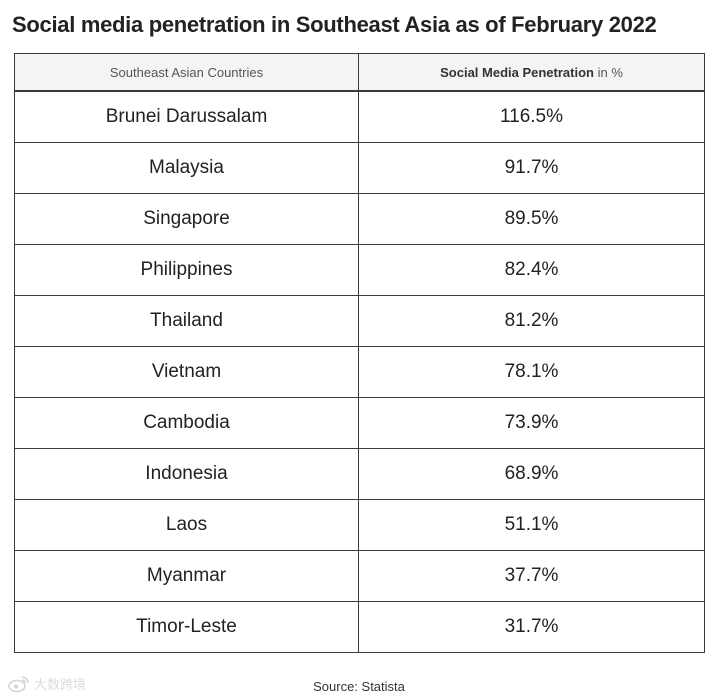 The height and width of the screenshot is (699, 718). What do you see at coordinates (531, 423) in the screenshot?
I see `penetration-value-cell: 73.9%` at bounding box center [531, 423].